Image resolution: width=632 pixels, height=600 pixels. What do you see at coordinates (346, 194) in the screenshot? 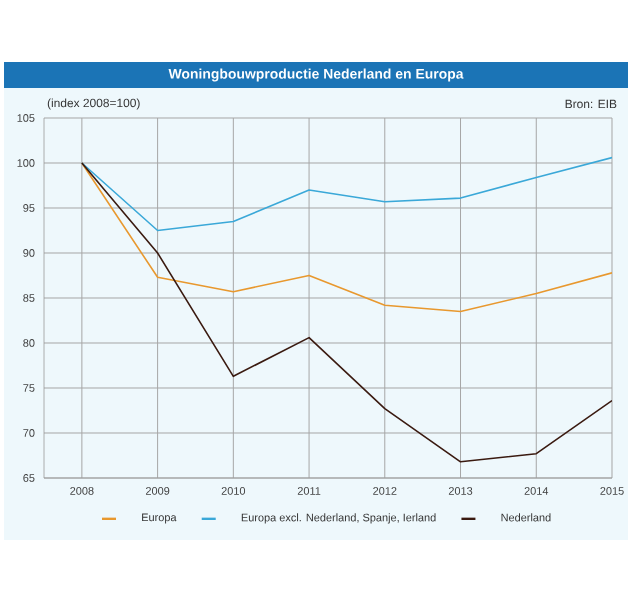
I see `line-series` at bounding box center [346, 194].